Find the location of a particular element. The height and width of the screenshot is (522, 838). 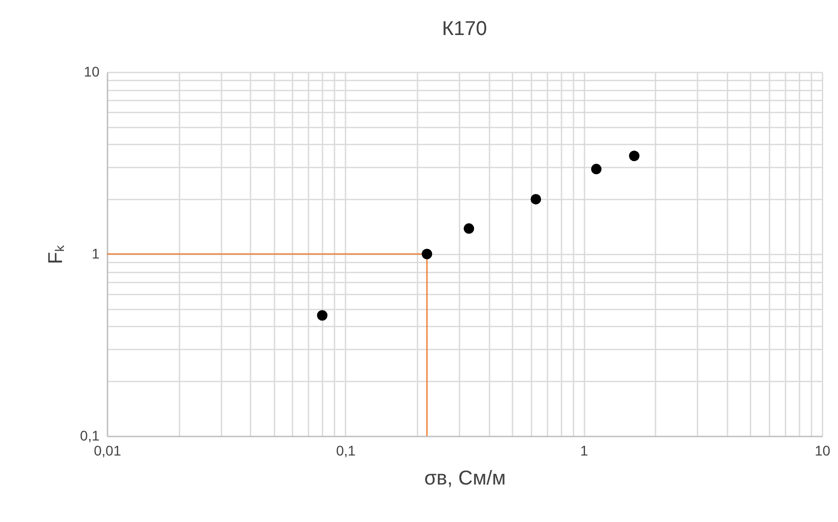

x-tick-label: 0,1 is located at coordinates (346, 450).